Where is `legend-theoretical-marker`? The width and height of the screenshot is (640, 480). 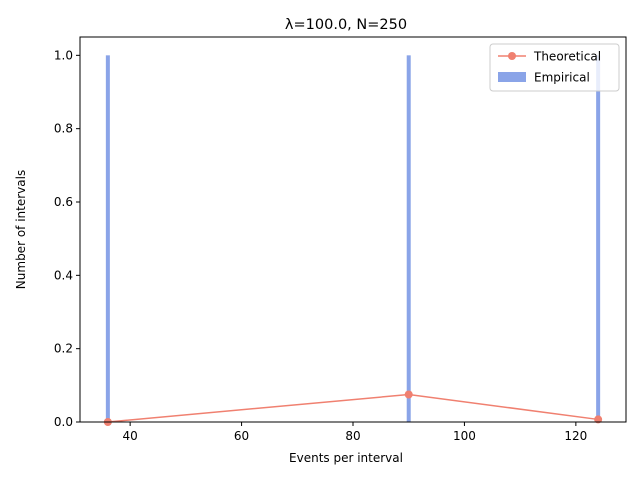
legend-theoretical-marker is located at coordinates (512, 56).